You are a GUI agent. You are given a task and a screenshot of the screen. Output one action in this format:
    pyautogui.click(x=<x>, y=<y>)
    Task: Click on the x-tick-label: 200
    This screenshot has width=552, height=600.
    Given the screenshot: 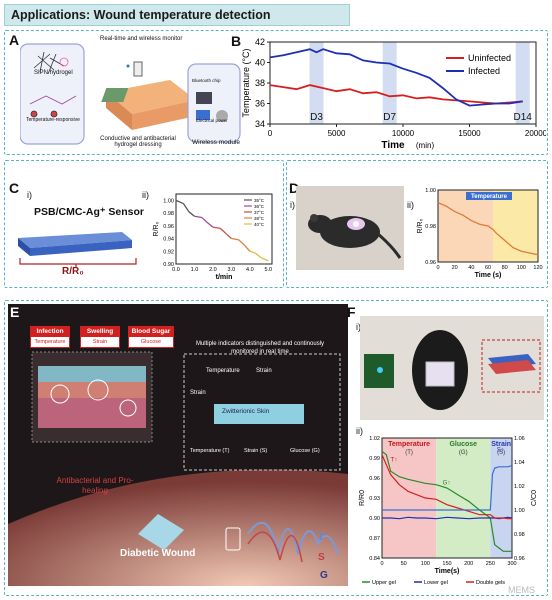 What is the action you would take?
    pyautogui.click(x=468, y=564)
    